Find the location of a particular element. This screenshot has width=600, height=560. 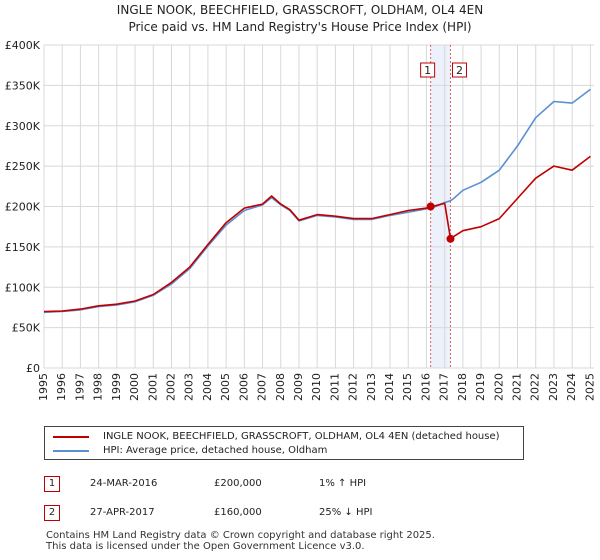

x-tick-label: 1995 is located at coordinates (43, 387).